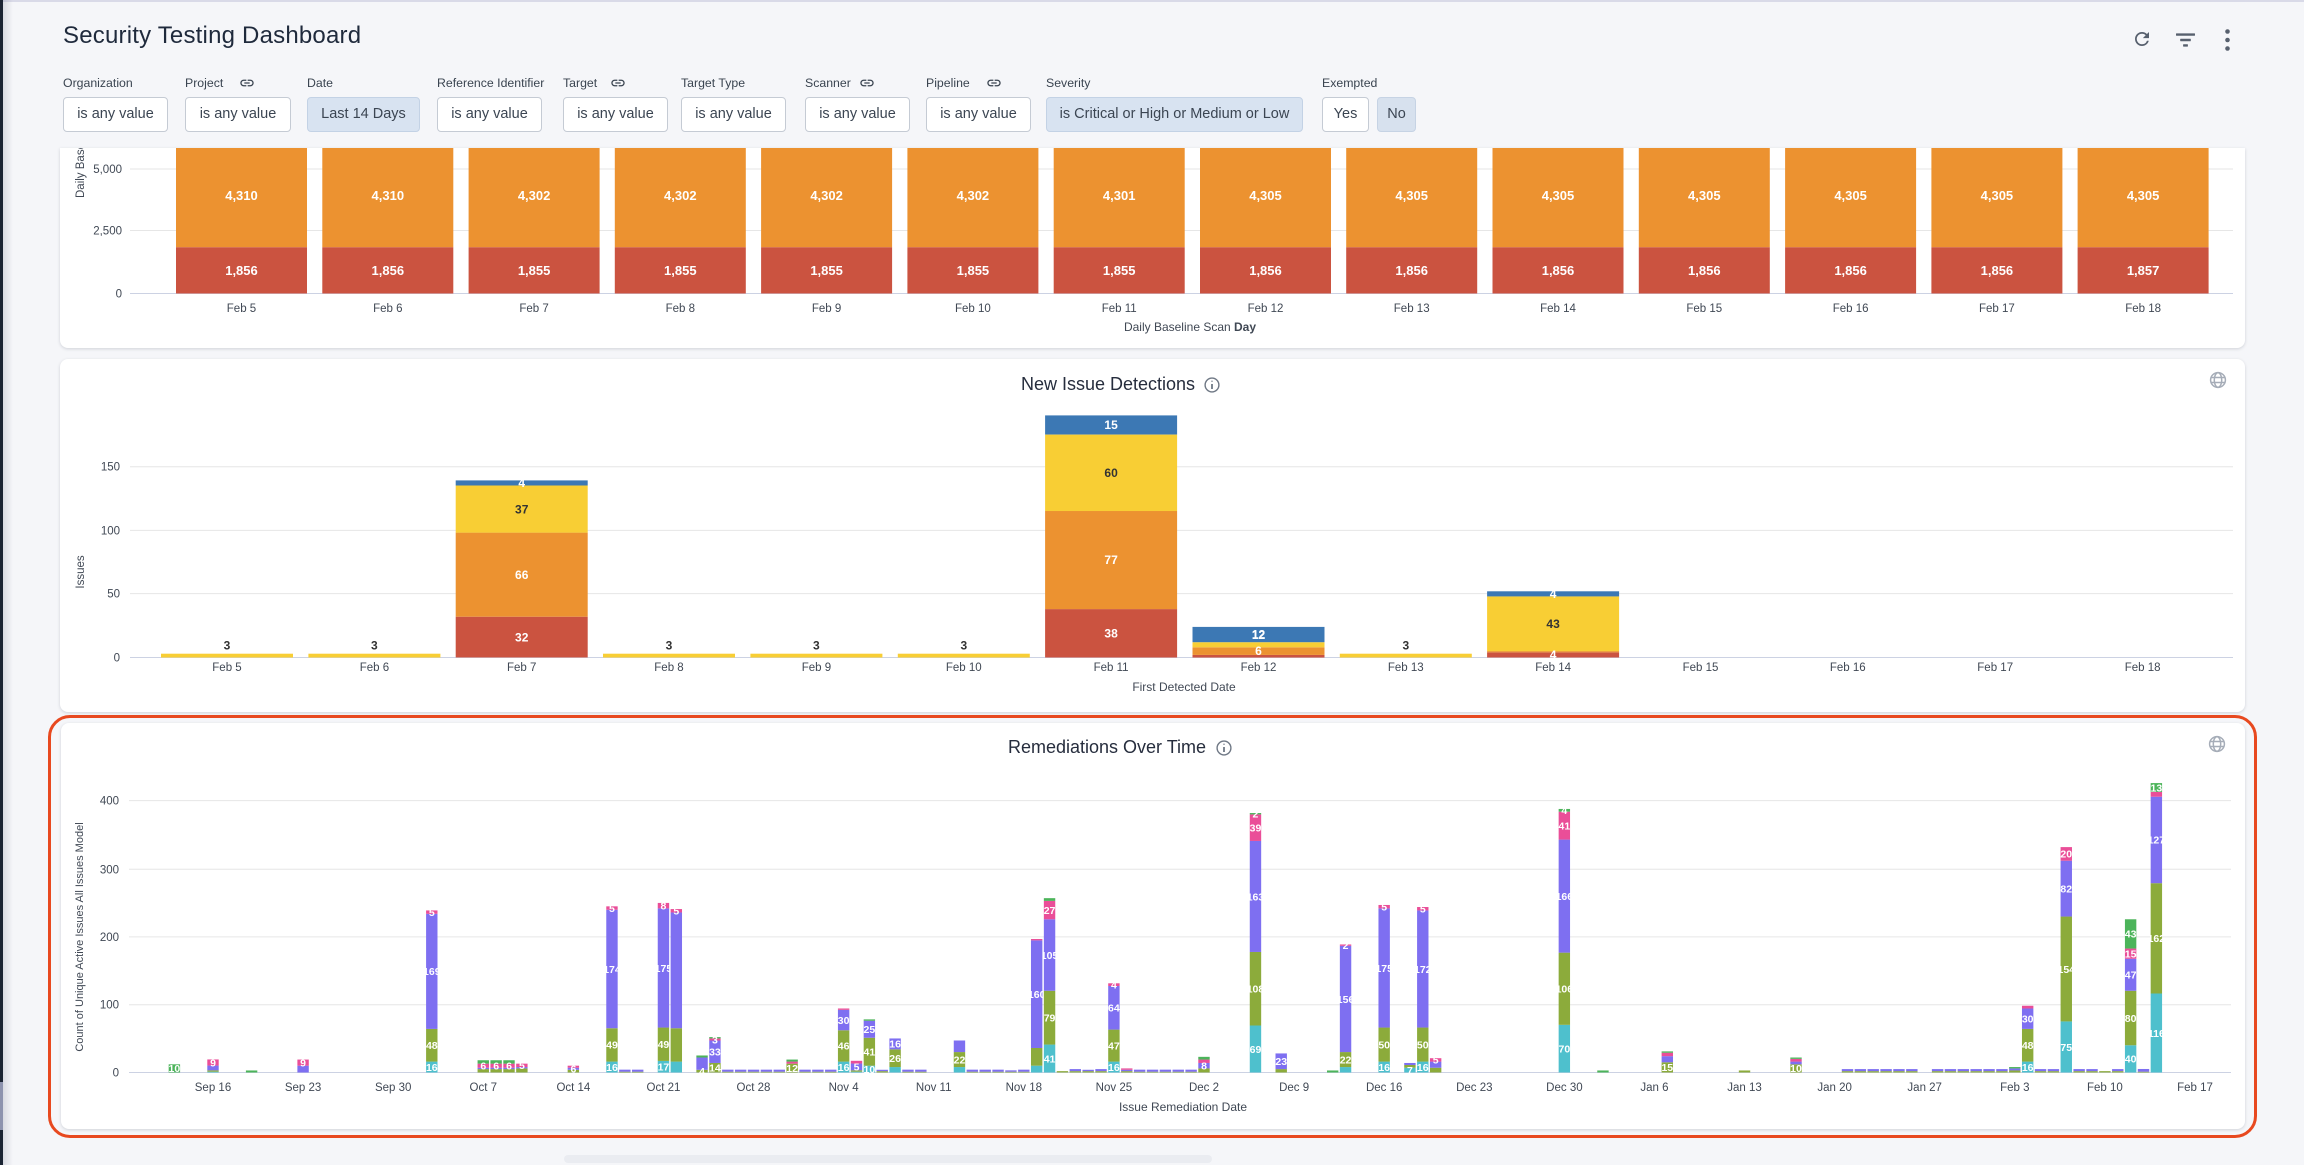 This screenshot has width=2304, height=1165. What do you see at coordinates (664, 969) in the screenshot?
I see `svg-text: 175` at bounding box center [664, 969].